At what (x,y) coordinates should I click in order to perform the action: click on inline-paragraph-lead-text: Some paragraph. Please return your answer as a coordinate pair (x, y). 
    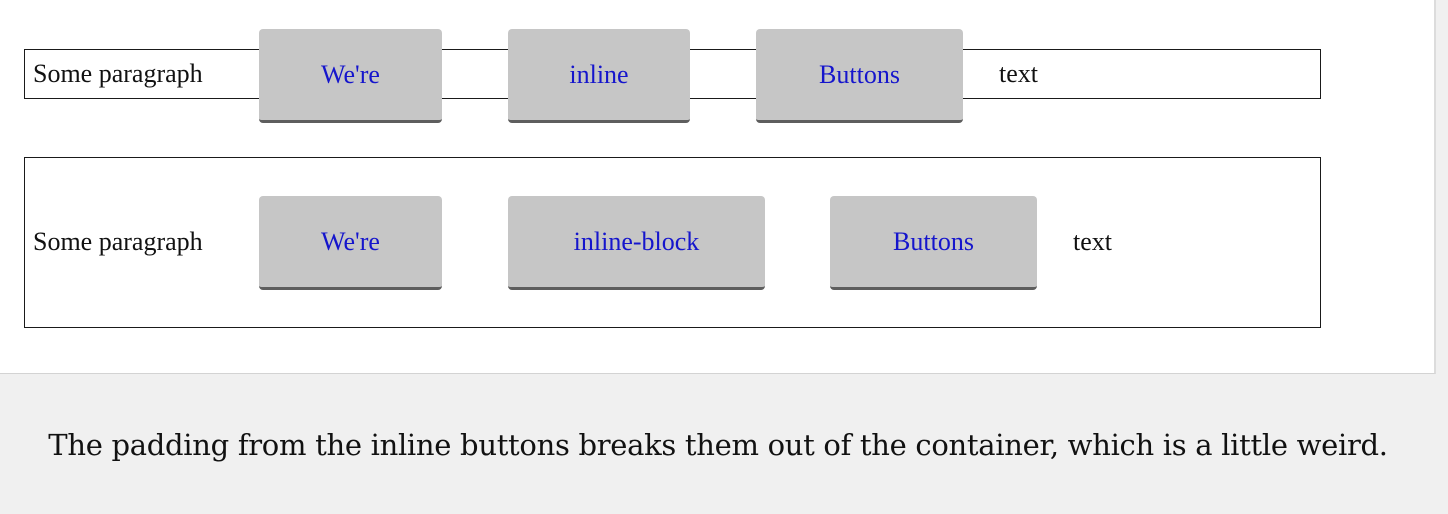
    Looking at the image, I should click on (118, 73).